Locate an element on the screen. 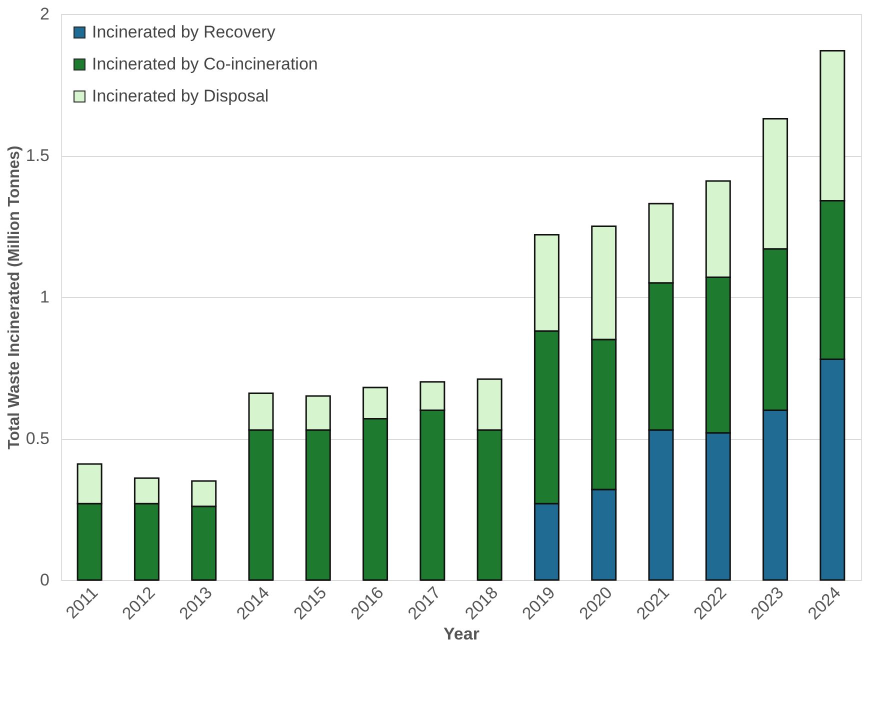 This screenshot has width=891, height=706. y-tick-label: 2 is located at coordinates (45, 14).